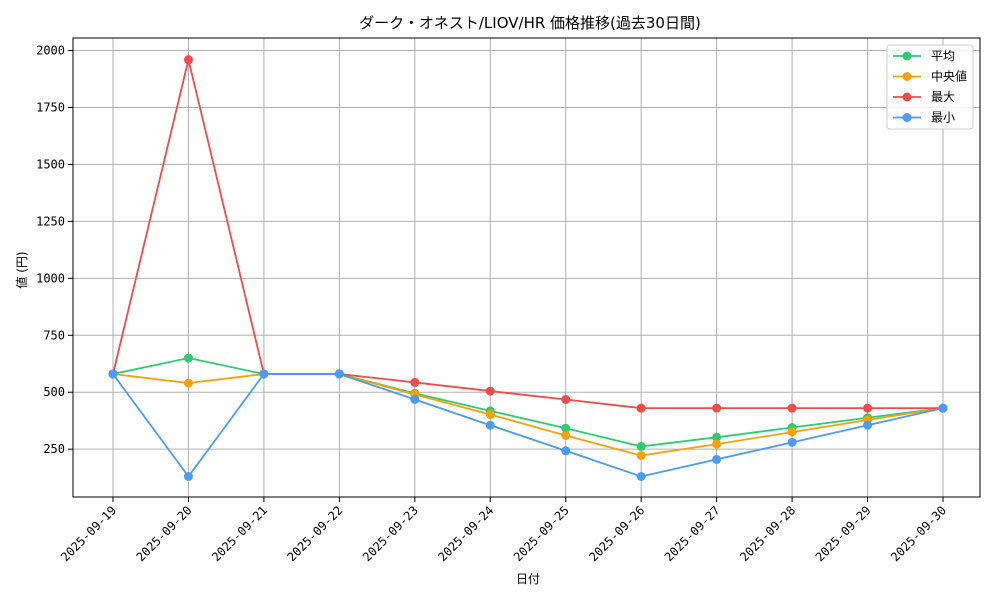 This screenshot has width=1000, height=600. Describe the element at coordinates (949, 76) in the screenshot. I see `legend-entry: 中央値` at that location.